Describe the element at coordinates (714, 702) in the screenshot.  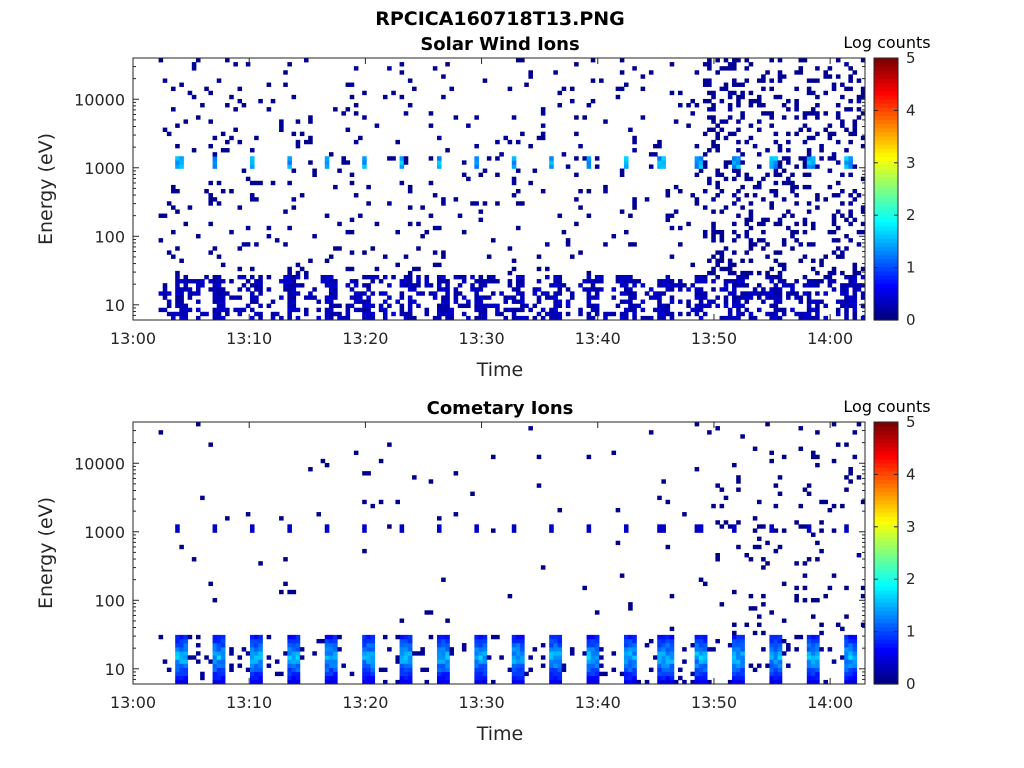
I see `x-tick-label: 13:50` at that location.